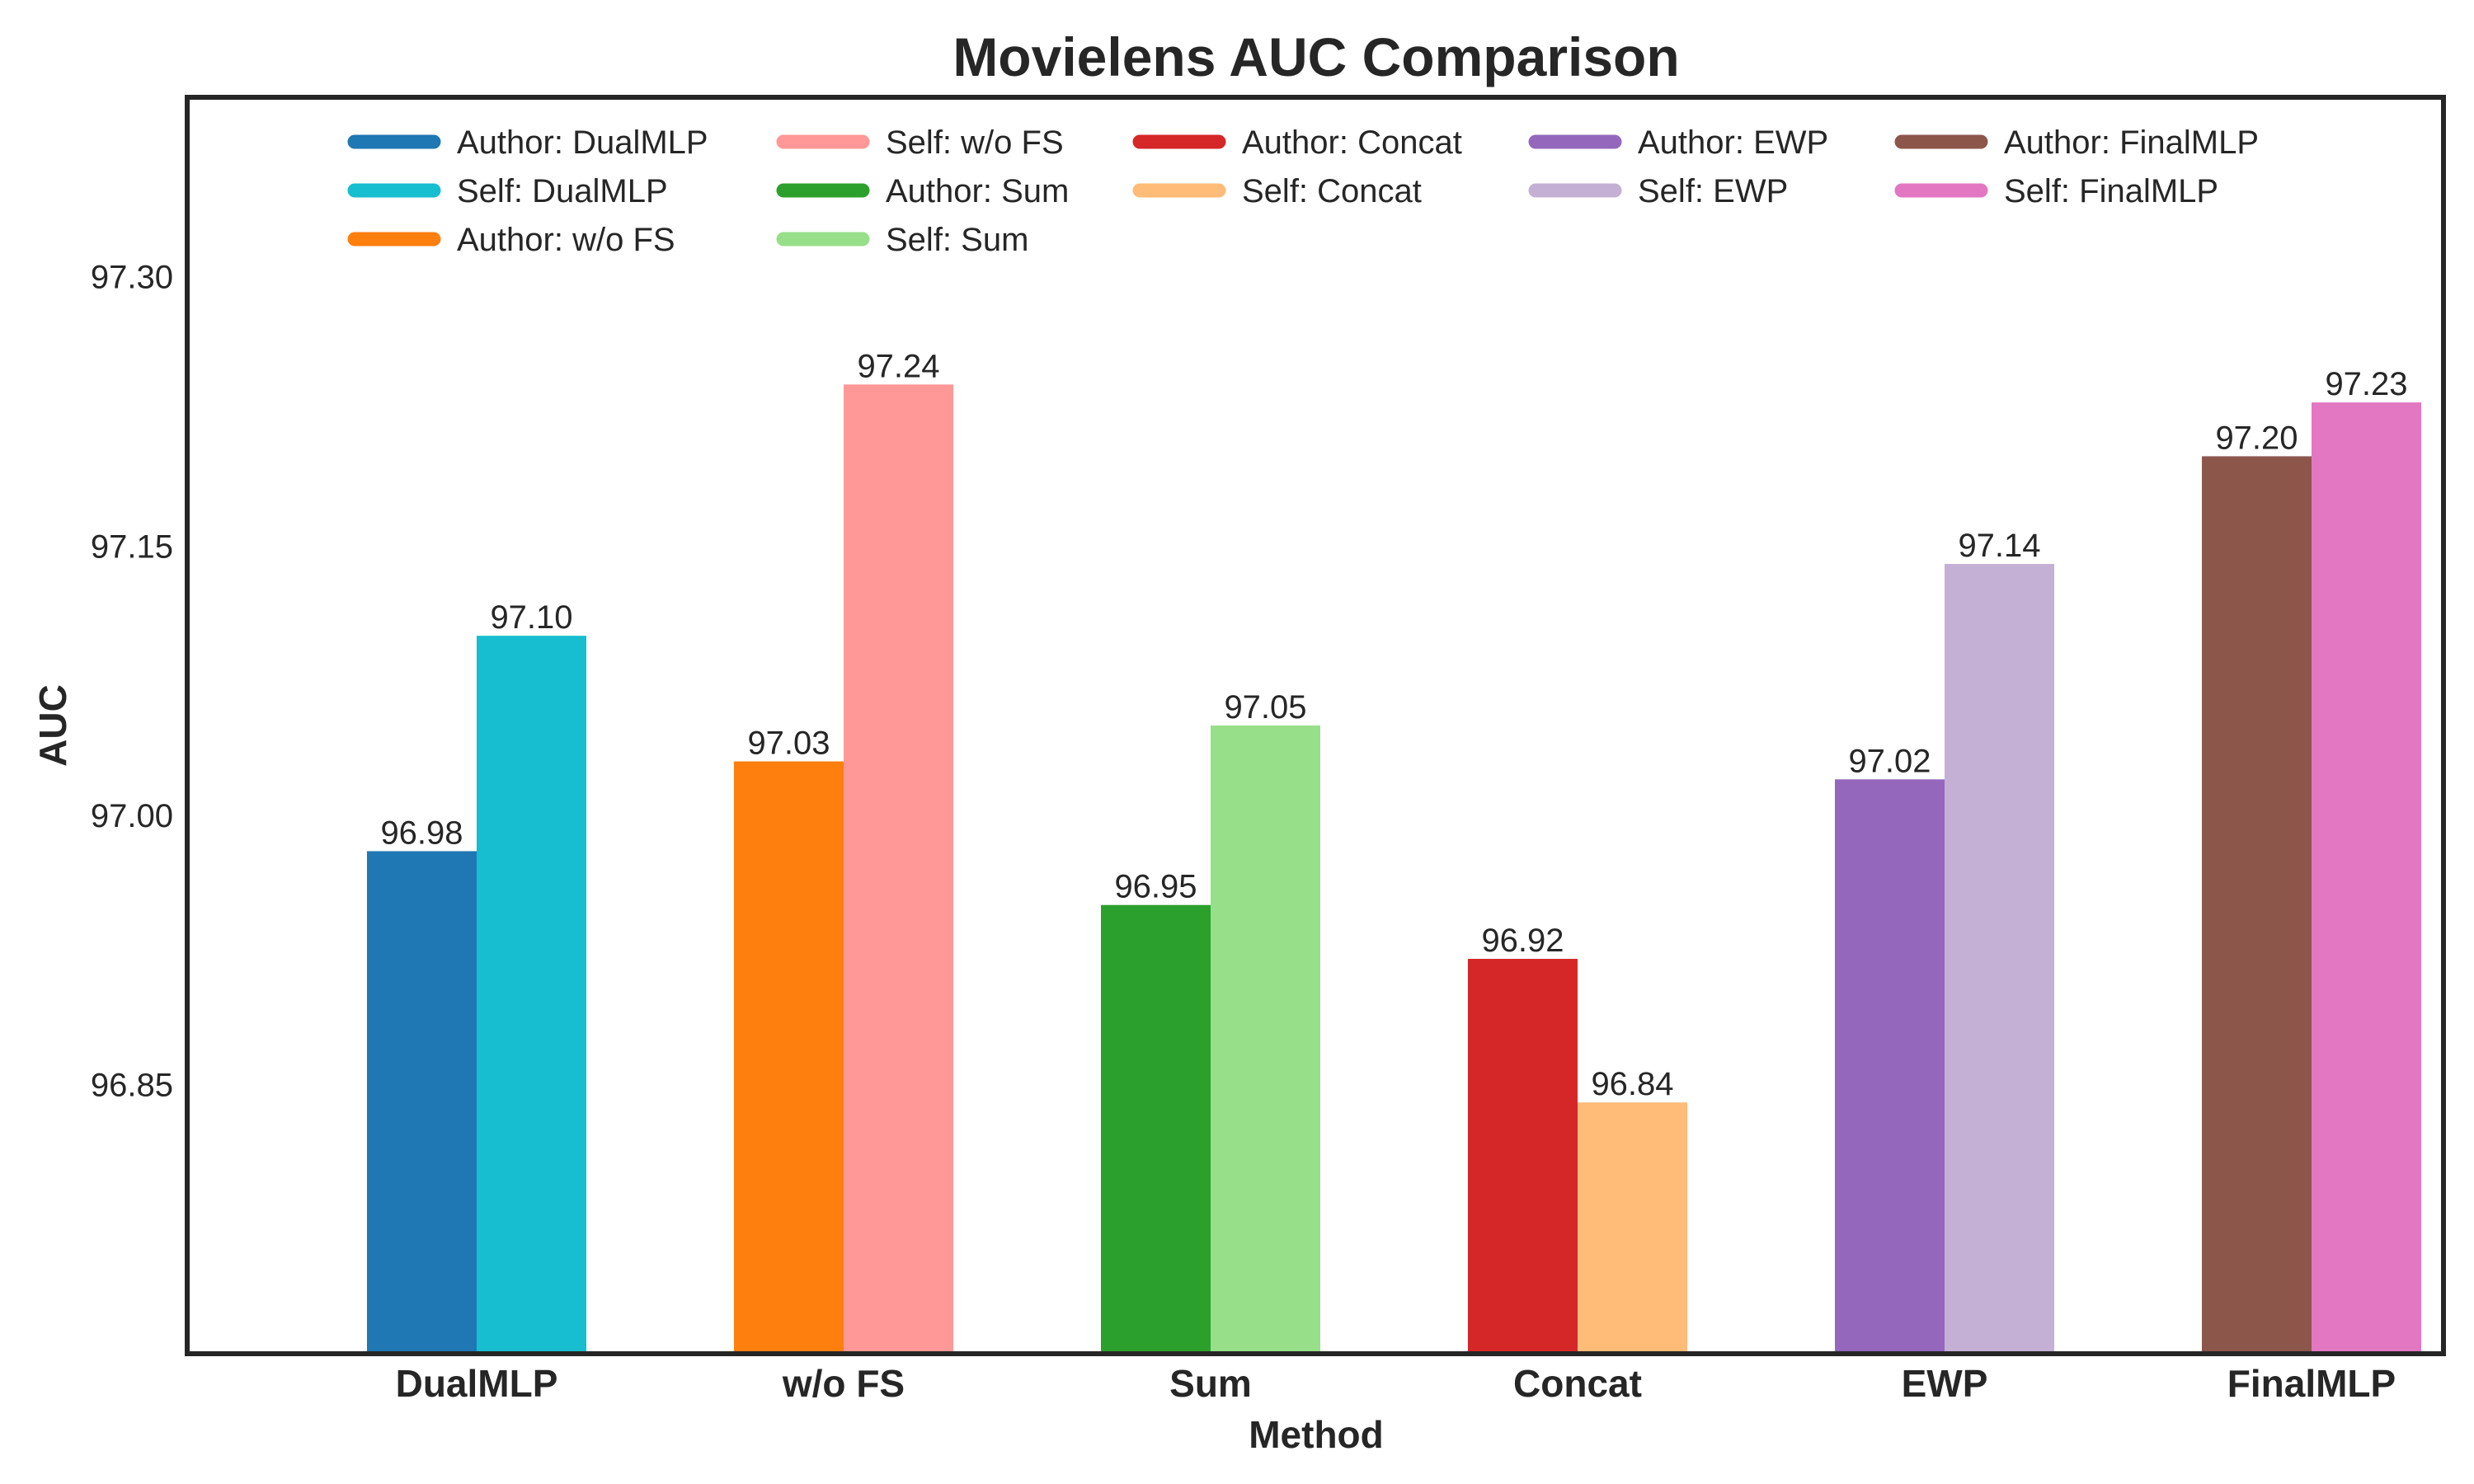 The image size is (2474, 1484). What do you see at coordinates (843, 1383) in the screenshot?
I see `x-tick-w-o-fs: w/o FS` at bounding box center [843, 1383].